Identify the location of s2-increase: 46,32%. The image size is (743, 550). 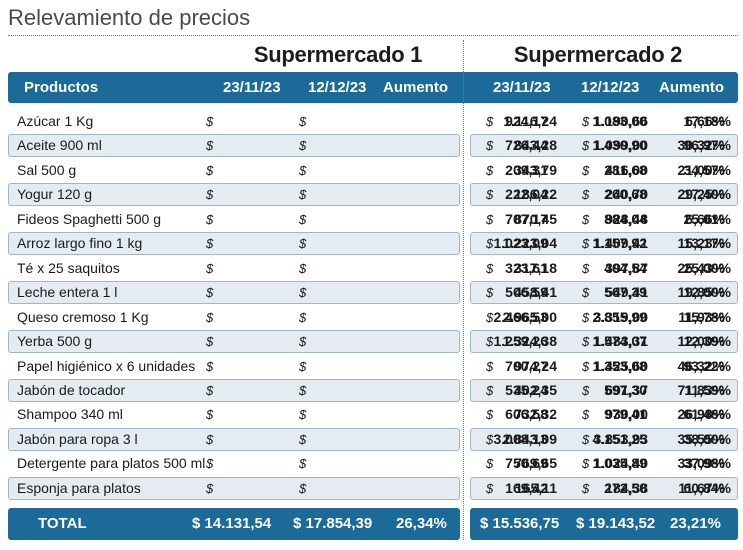
(701, 365).